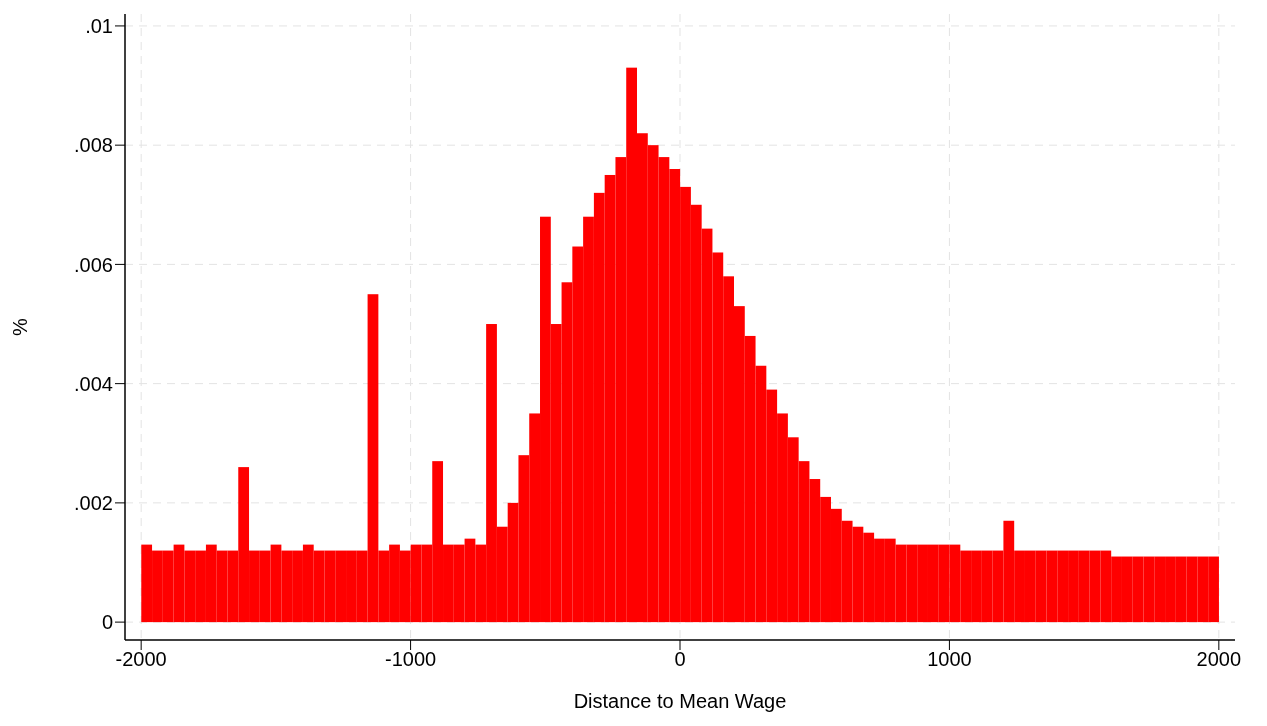 This screenshot has width=1267, height=726. I want to click on x-tick-label: 1000, so click(949, 659).